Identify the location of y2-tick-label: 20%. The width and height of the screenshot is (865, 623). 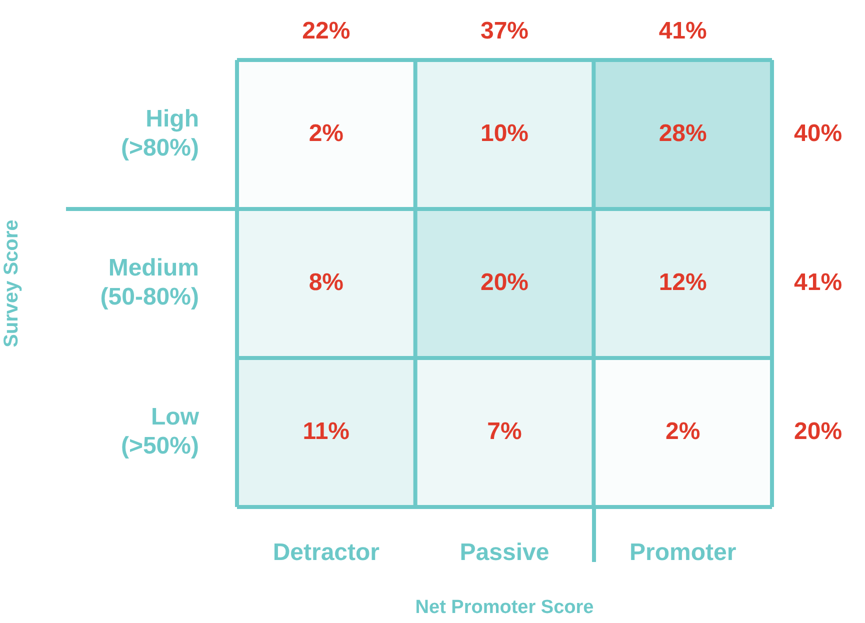
(818, 432).